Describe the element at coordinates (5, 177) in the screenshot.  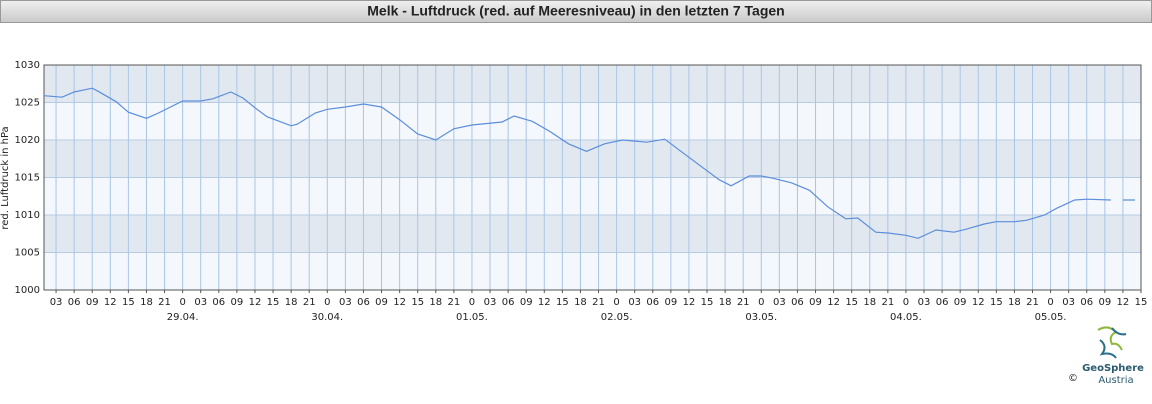
I see `y-axis-label: red. Luftdruck in hPa` at that location.